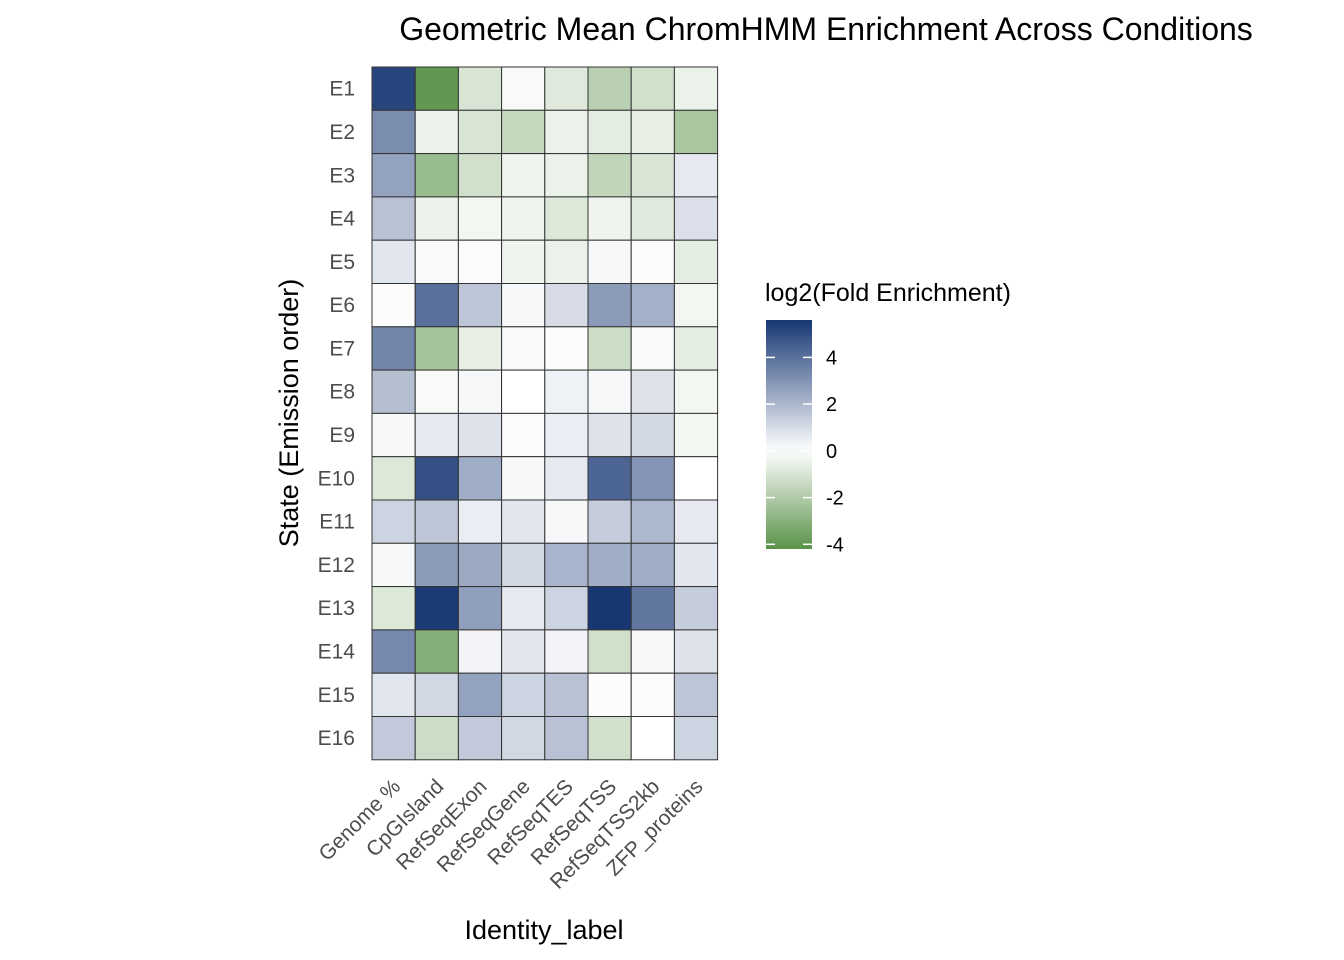 This screenshot has height=960, width=1344. What do you see at coordinates (543, 930) in the screenshot?
I see `x-axis-title: Identity_label` at bounding box center [543, 930].